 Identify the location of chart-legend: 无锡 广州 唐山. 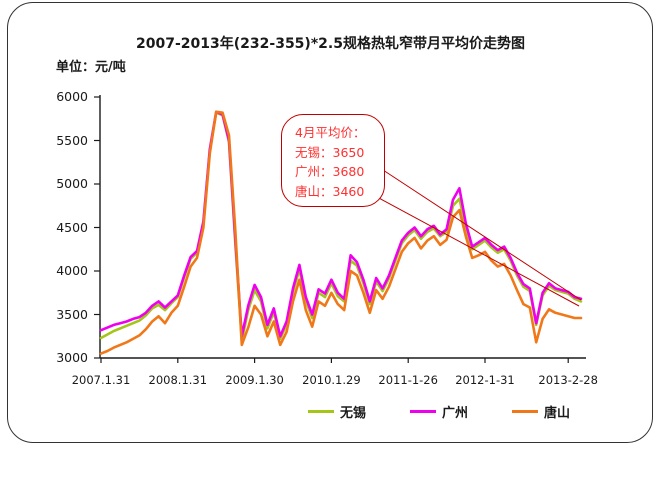
(439, 411).